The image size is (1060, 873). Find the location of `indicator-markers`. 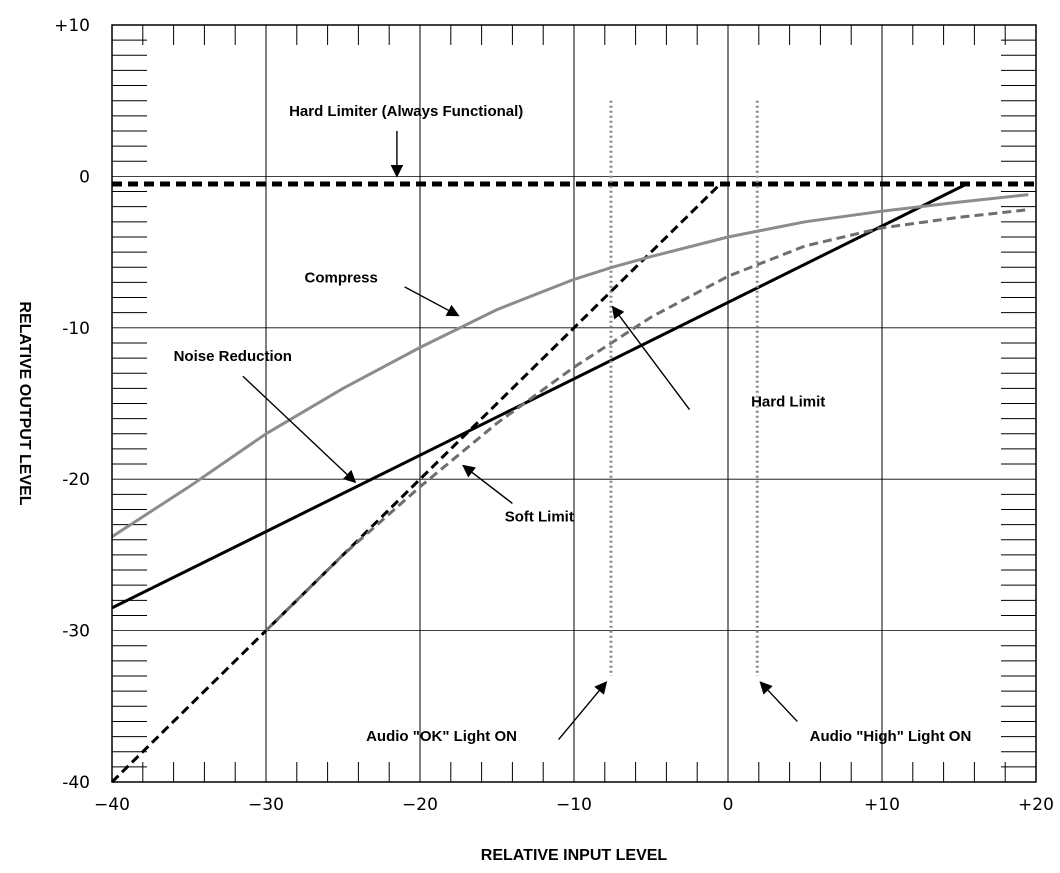

indicator-markers is located at coordinates (684, 388).